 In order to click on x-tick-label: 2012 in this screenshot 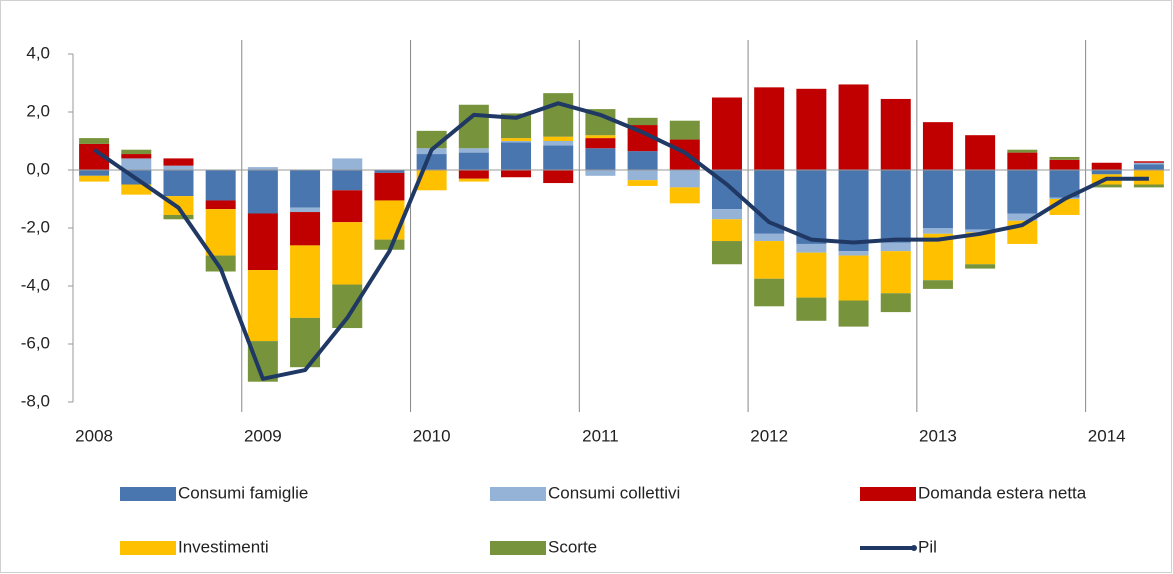, I will do `click(769, 435)`.